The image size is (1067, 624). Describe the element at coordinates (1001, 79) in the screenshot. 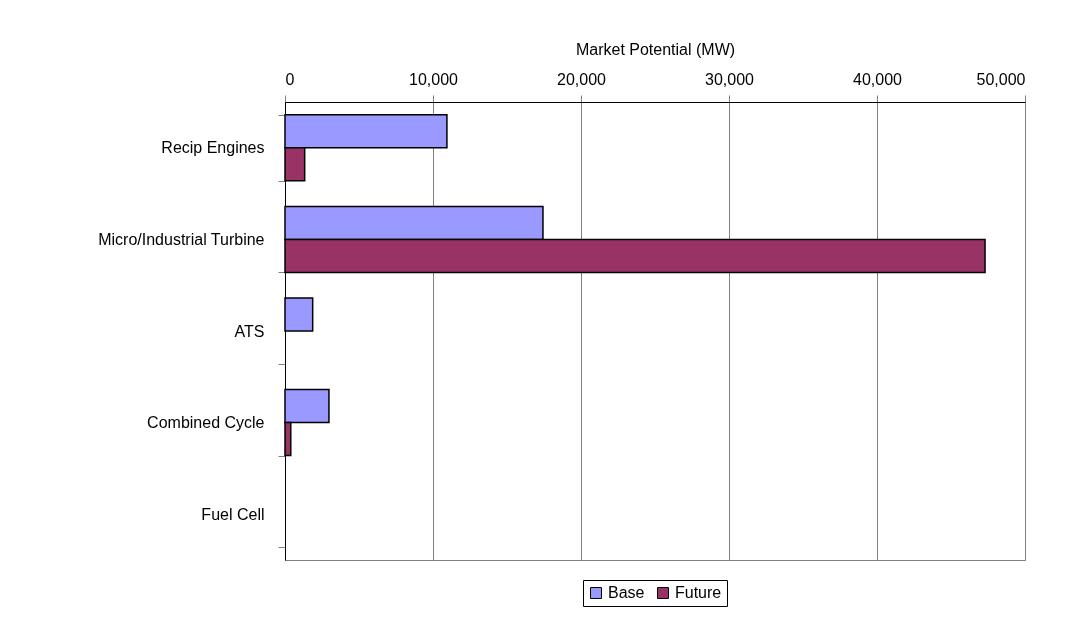

I see `x-tick-label: 50,000` at that location.